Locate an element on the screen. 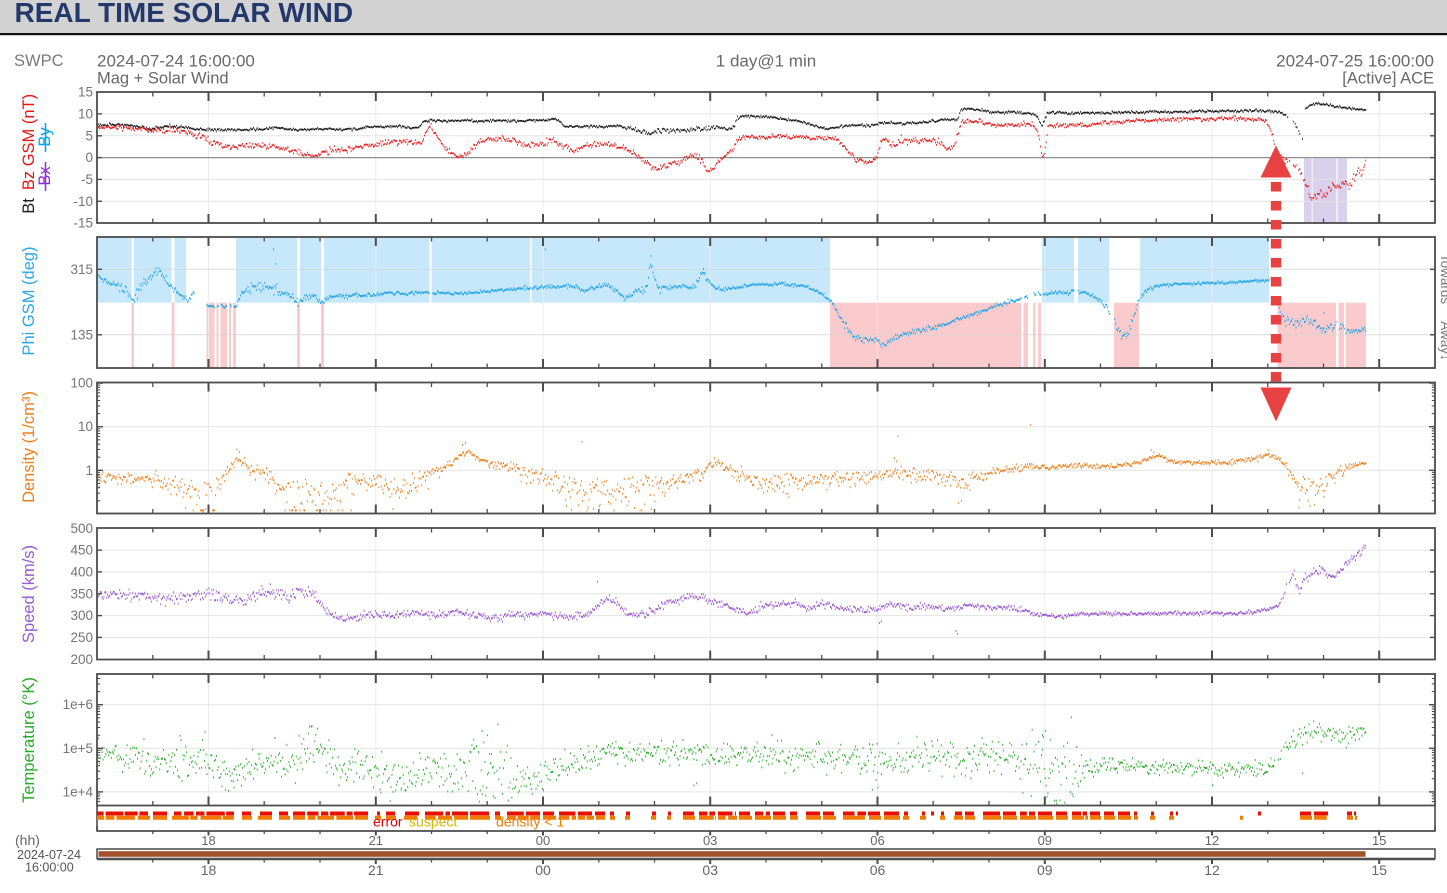  svg-text: Towards is located at coordinates (1442, 279).